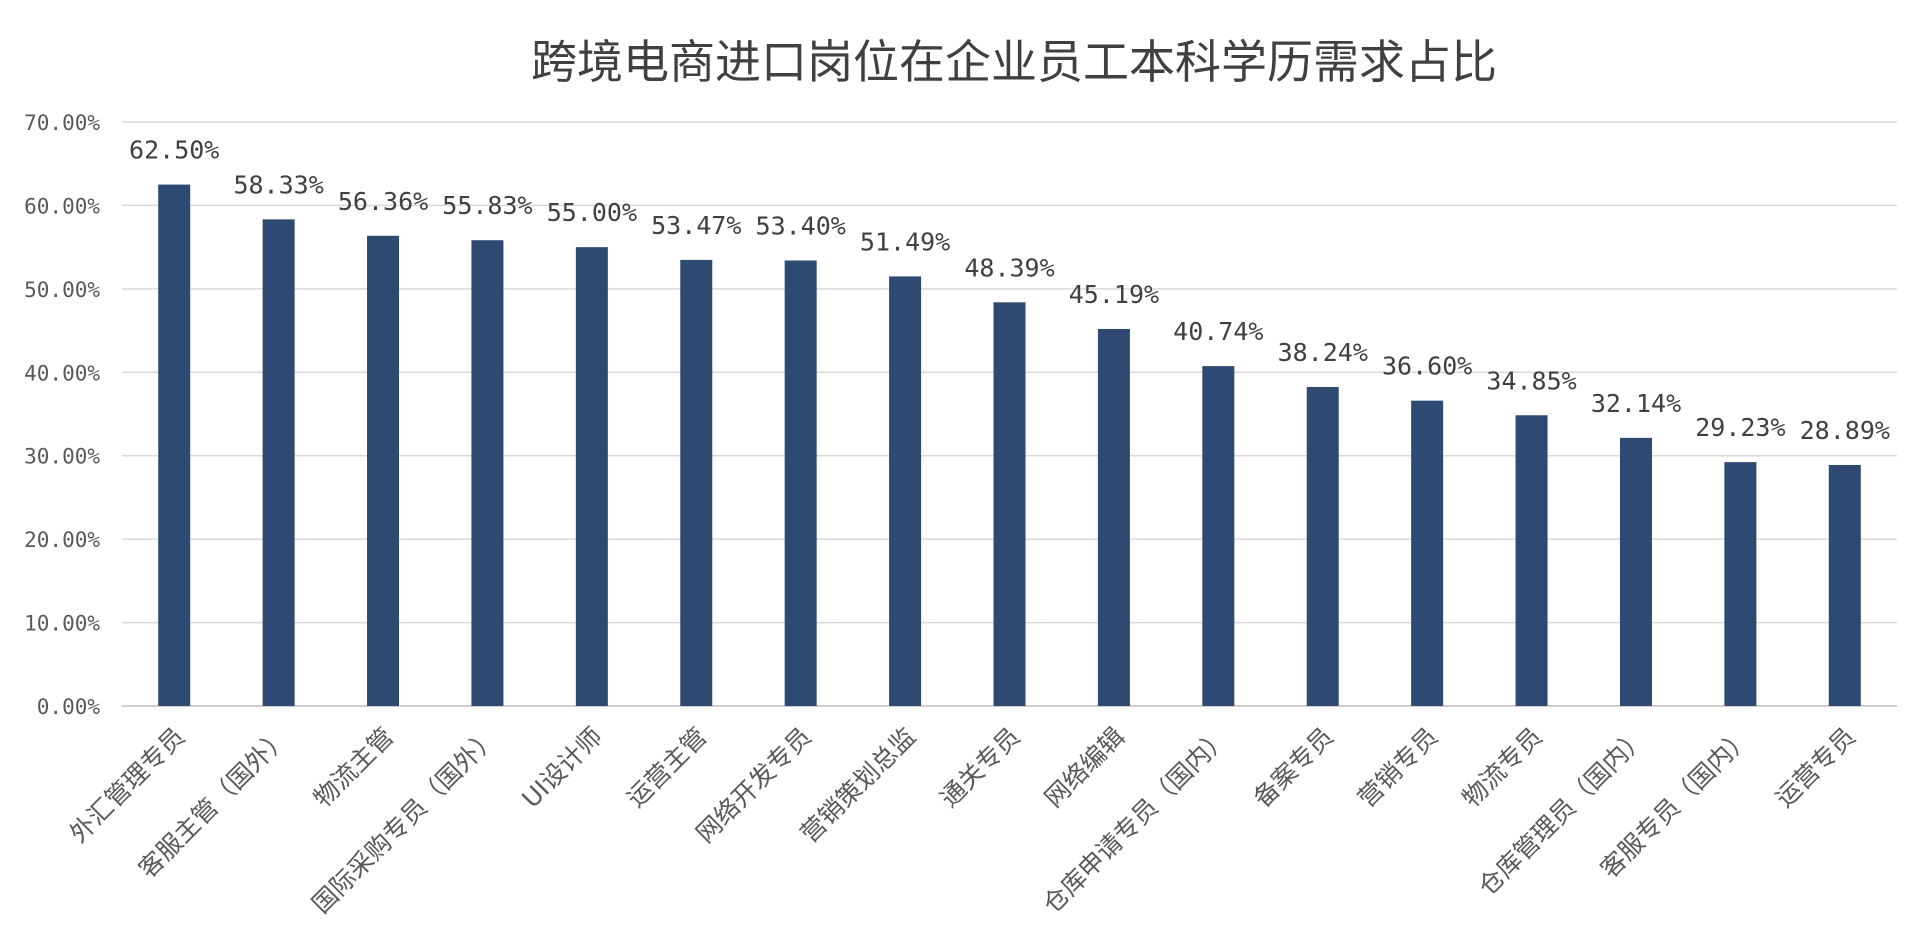 Image resolution: width=1912 pixels, height=949 pixels. I want to click on data-label: 45.19%, so click(1114, 294).